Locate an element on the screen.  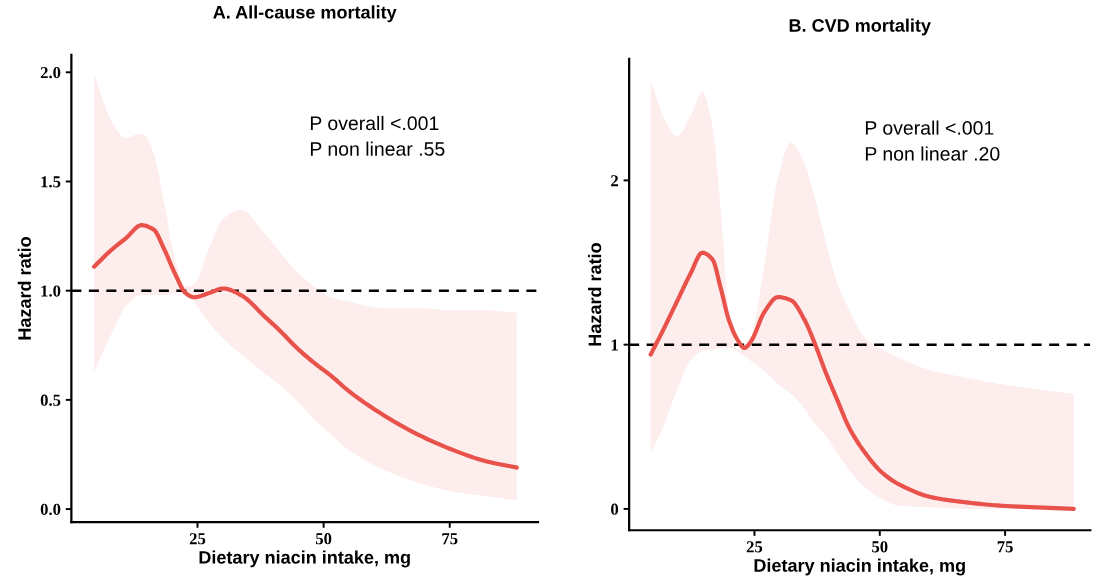
y-tick-label: 2.0 is located at coordinates (50, 72).